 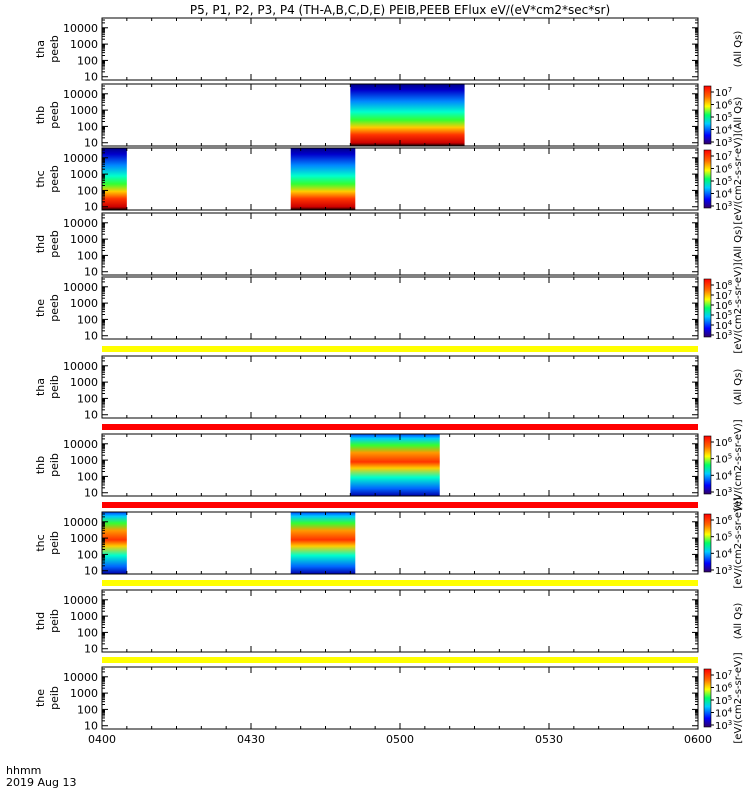 I want to click on panel-tha-peib: 10 100 1000 10000 tha peib (All Qs), so click(x=389, y=388).